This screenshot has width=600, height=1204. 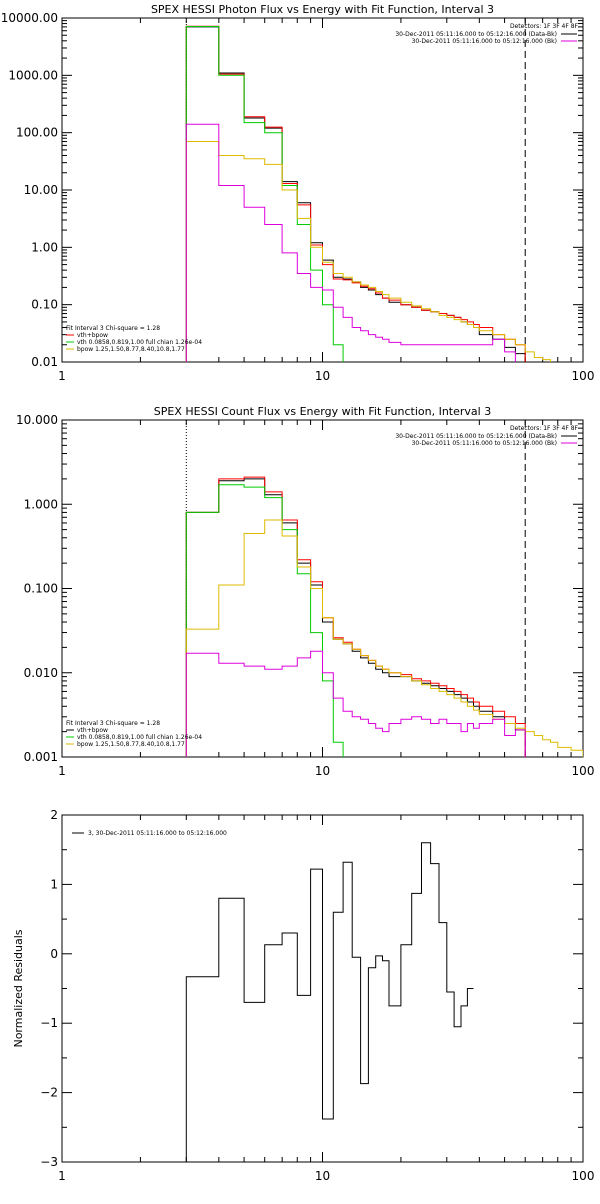 I want to click on y-tick-label: 1.000, so click(x=41, y=504).